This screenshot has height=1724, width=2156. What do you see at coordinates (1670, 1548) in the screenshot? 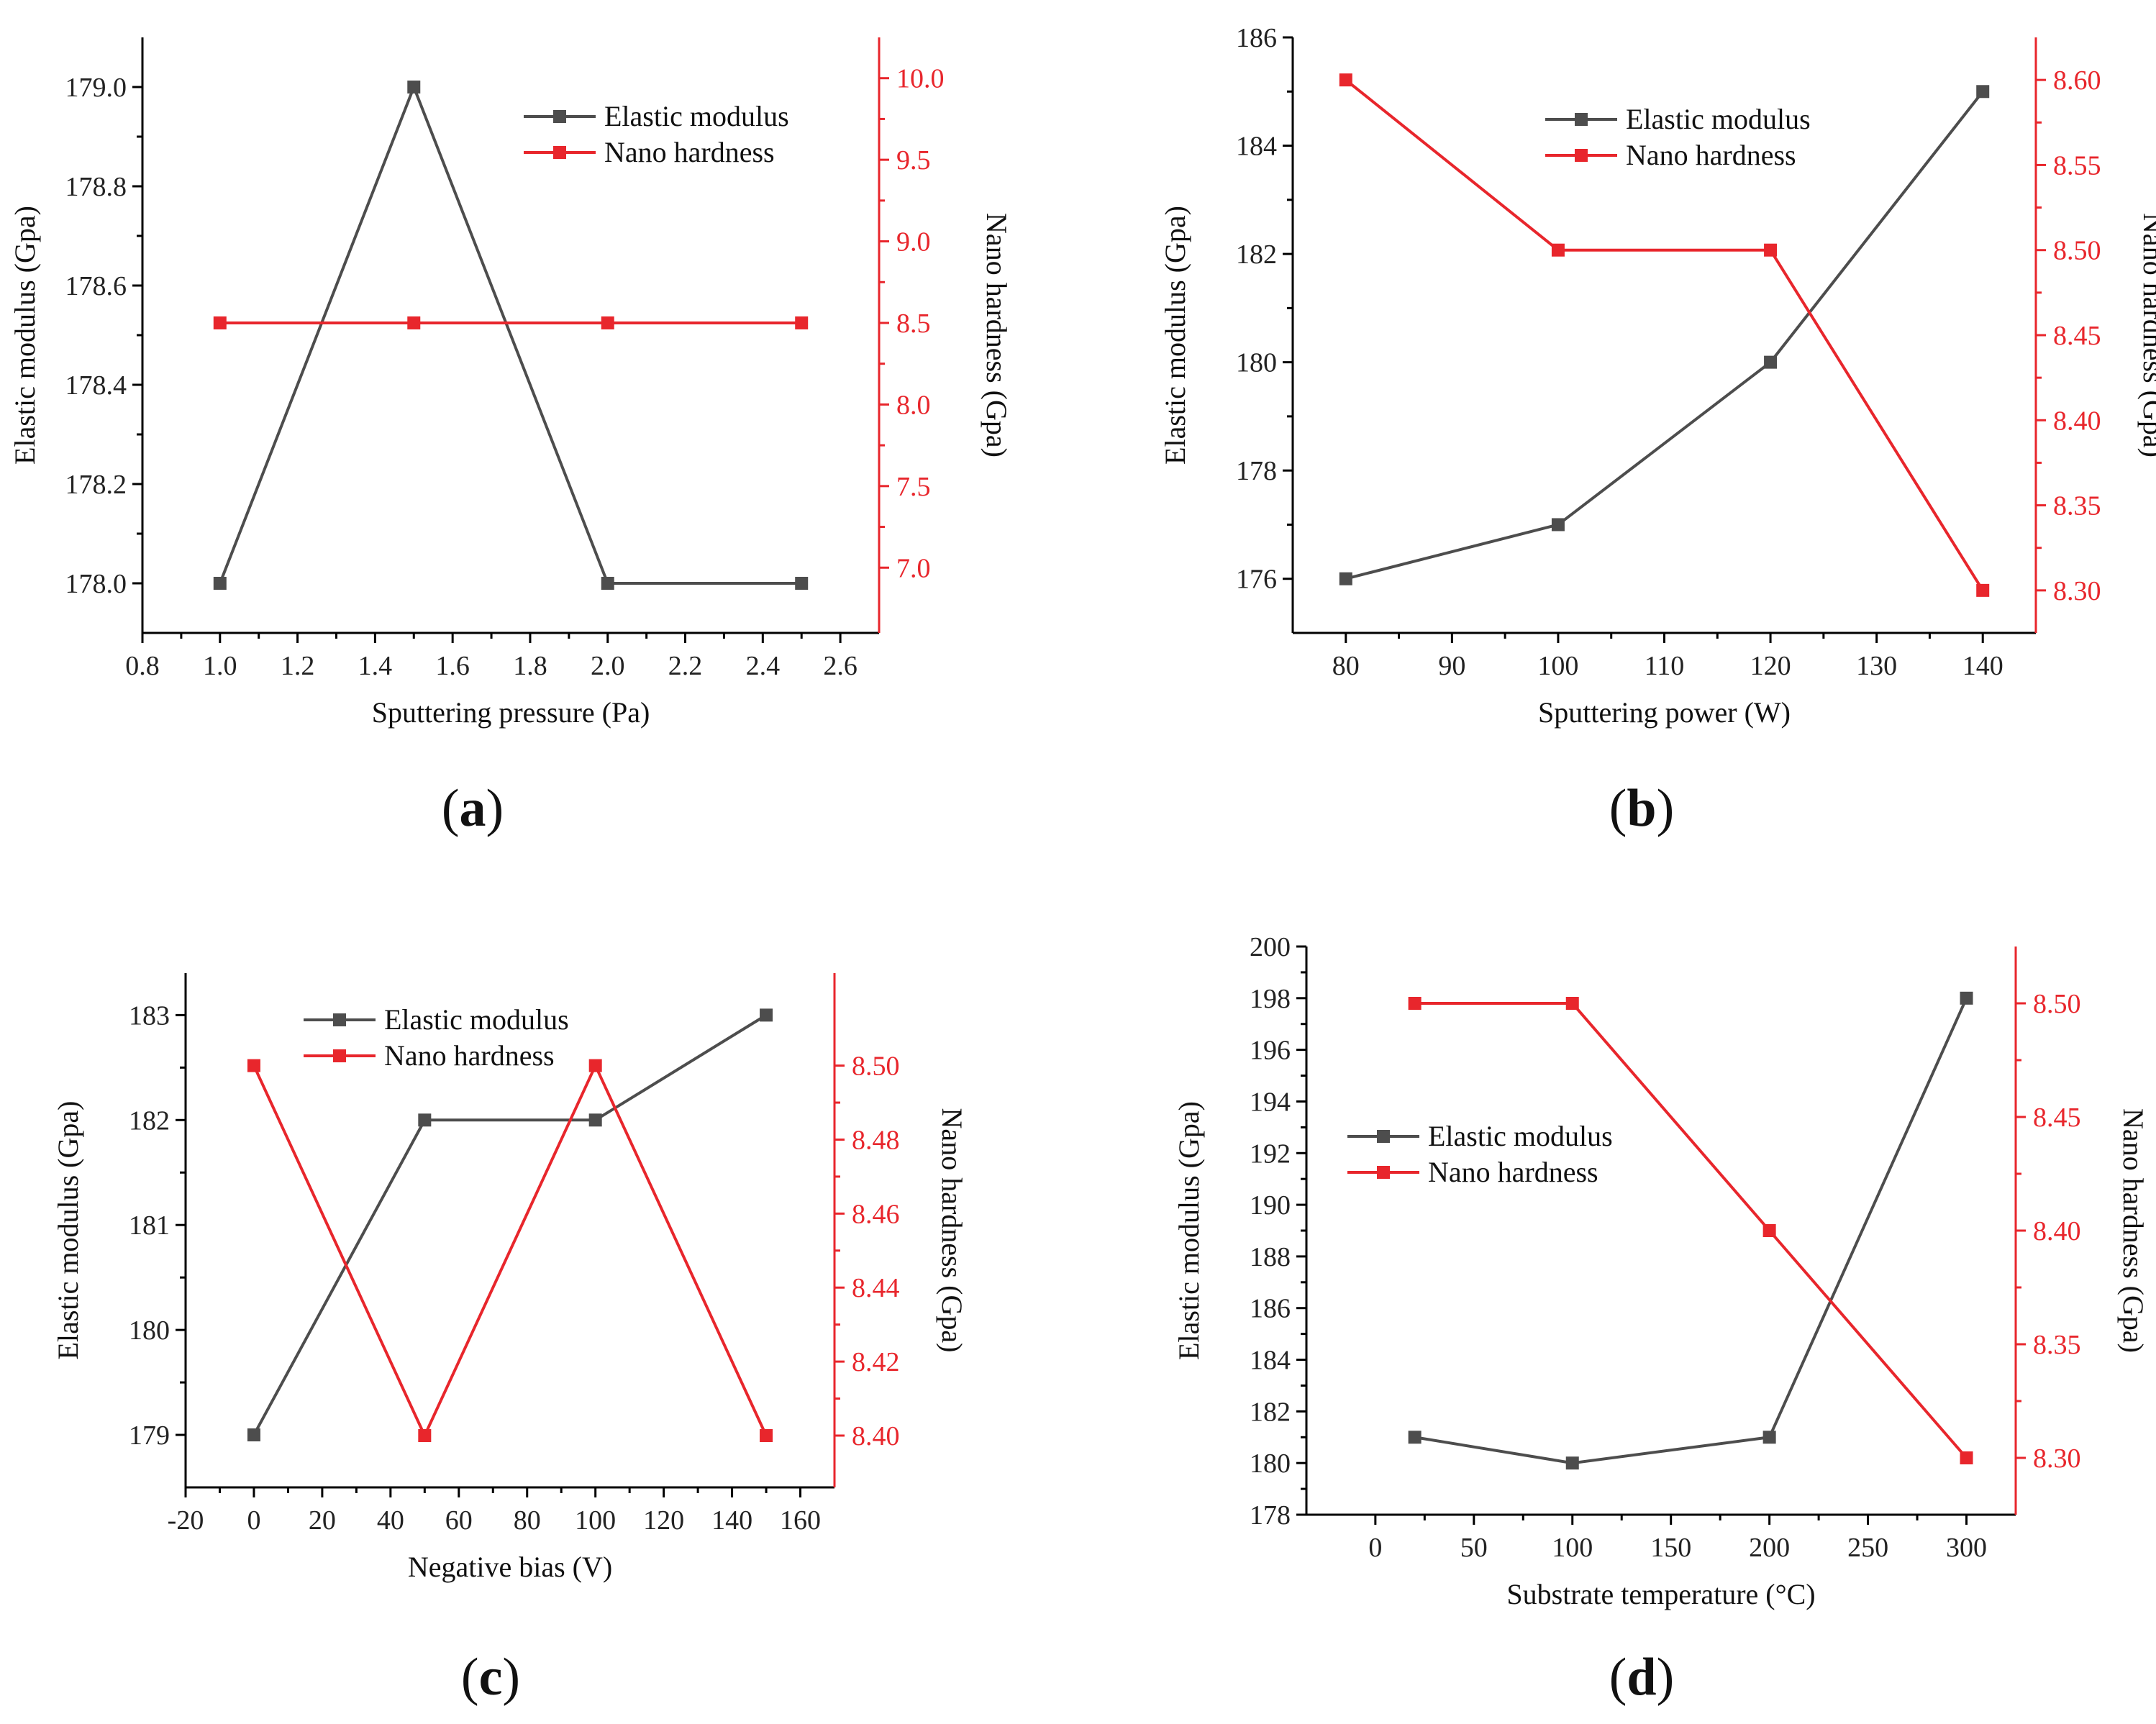
I see `x-tick-label: 150` at bounding box center [1670, 1548].